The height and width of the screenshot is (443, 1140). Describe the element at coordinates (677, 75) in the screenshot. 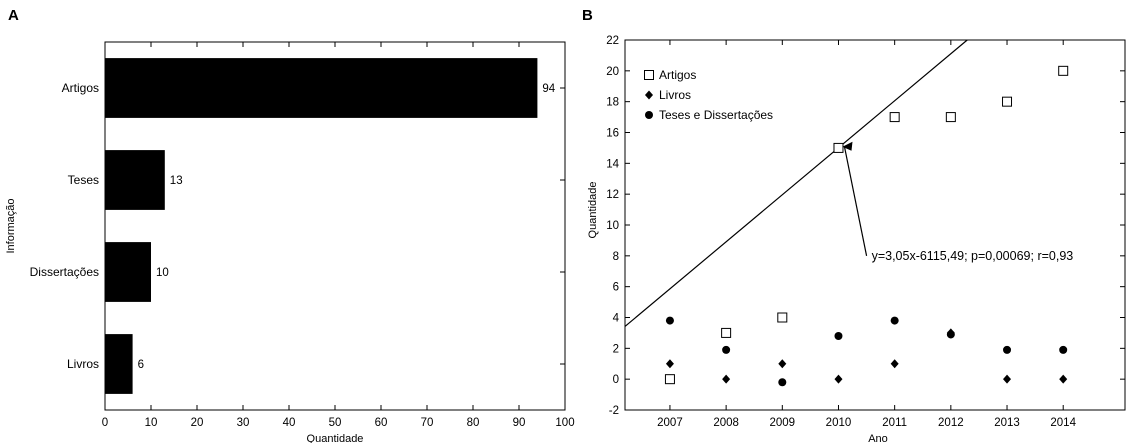

I see `legend-label: Artigos` at that location.